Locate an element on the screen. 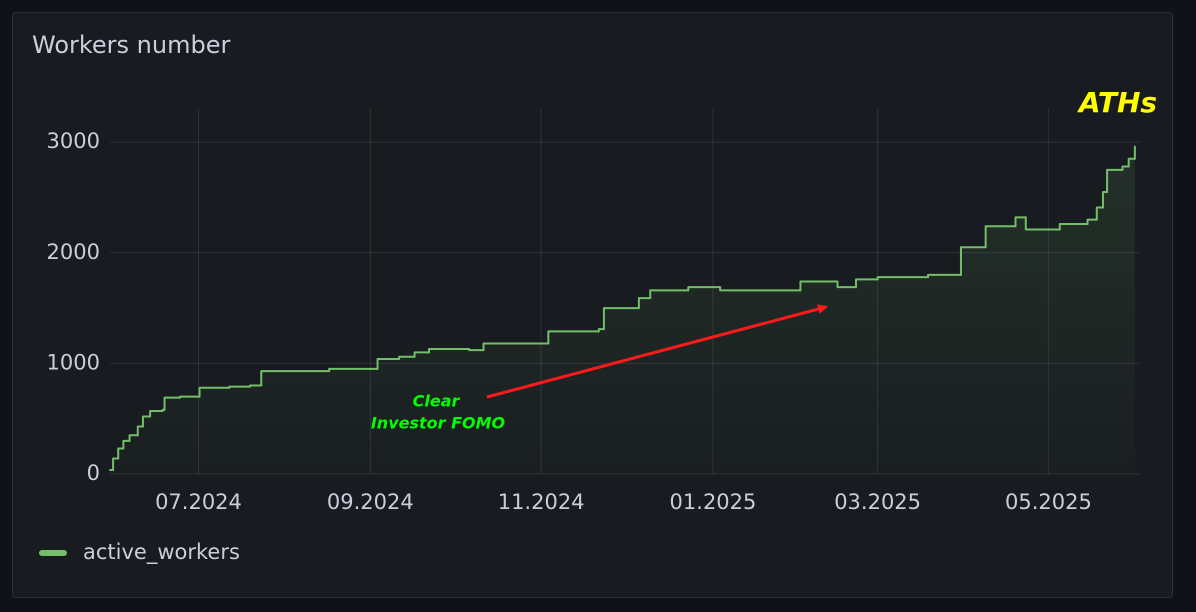 The width and height of the screenshot is (1196, 612). legend-label: active_workers is located at coordinates (161, 552).